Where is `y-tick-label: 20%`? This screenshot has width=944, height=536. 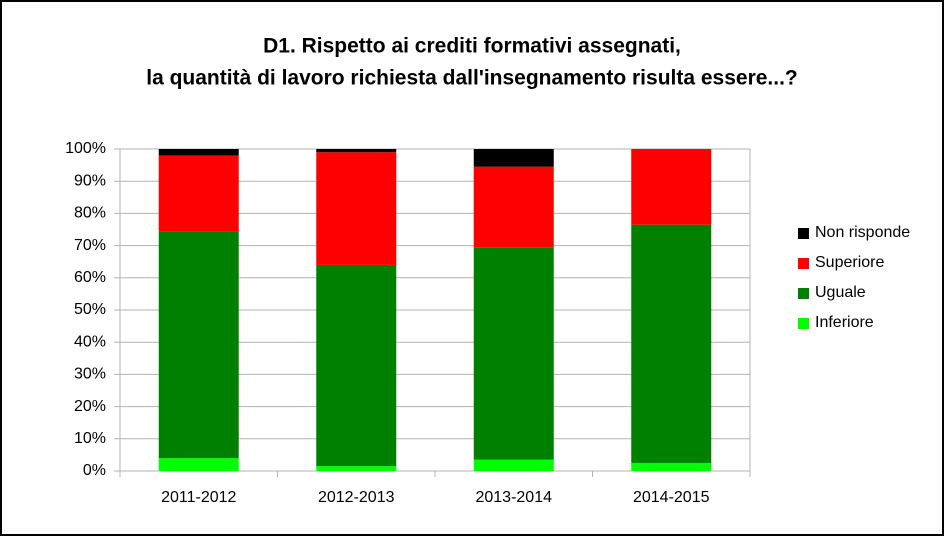
y-tick-label: 20% is located at coordinates (90, 406).